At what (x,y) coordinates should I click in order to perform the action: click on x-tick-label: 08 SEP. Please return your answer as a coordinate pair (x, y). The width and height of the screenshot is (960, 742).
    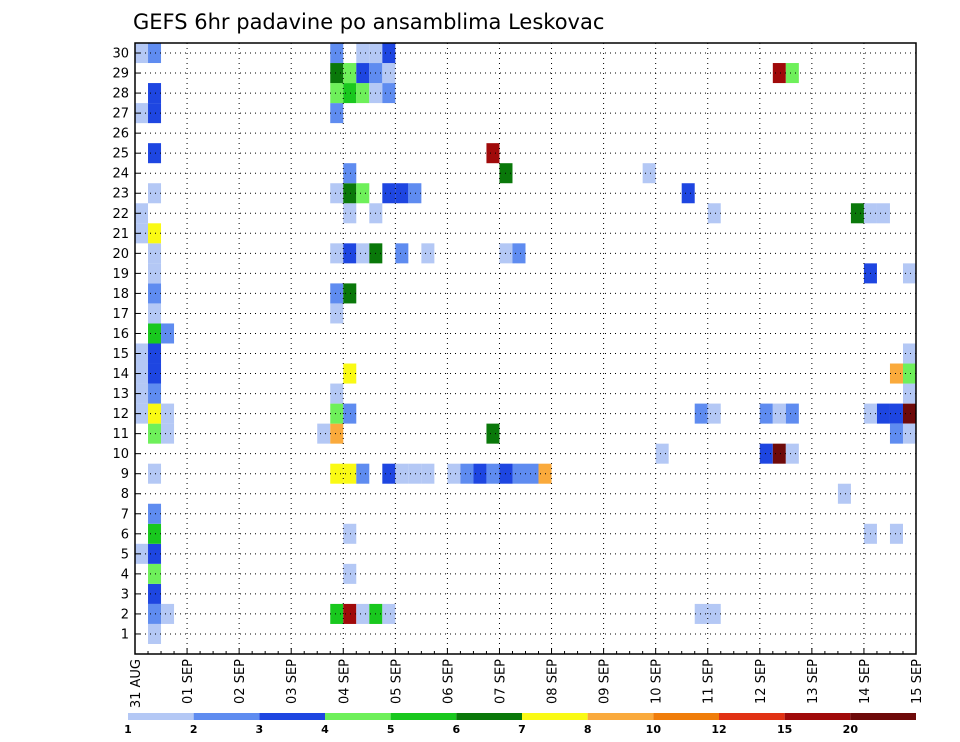
    Looking at the image, I should click on (553, 681).